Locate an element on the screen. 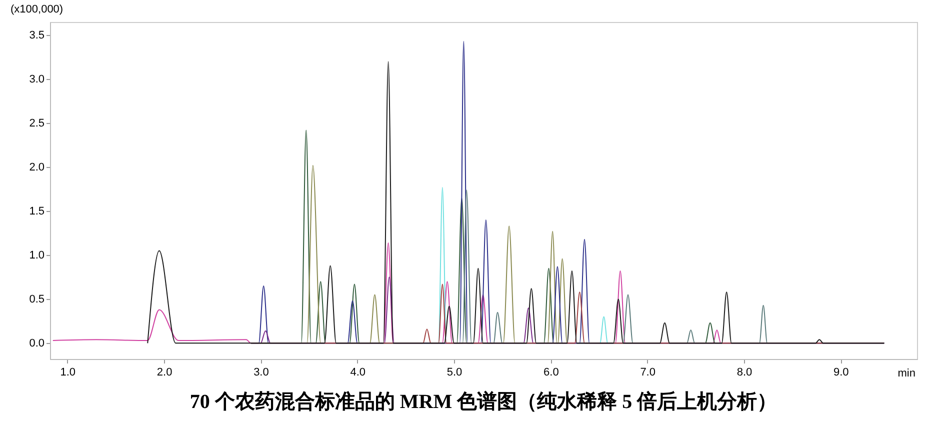 The width and height of the screenshot is (940, 423). y-tick-label: 1.0 is located at coordinates (36, 256).